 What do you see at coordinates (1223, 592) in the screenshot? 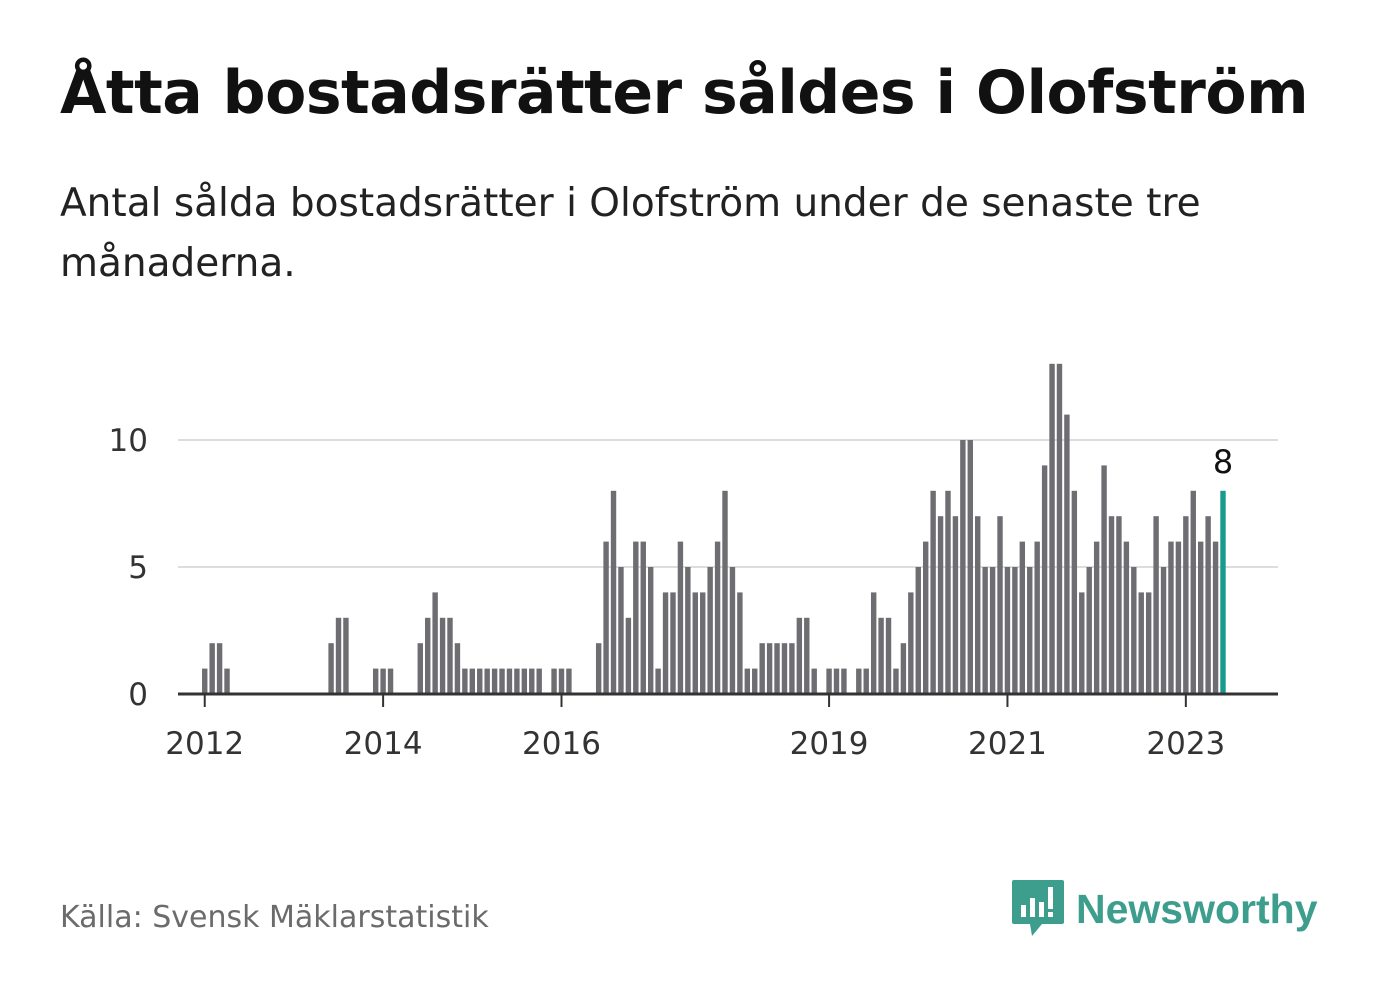
I see `highlight-bar` at bounding box center [1223, 592].